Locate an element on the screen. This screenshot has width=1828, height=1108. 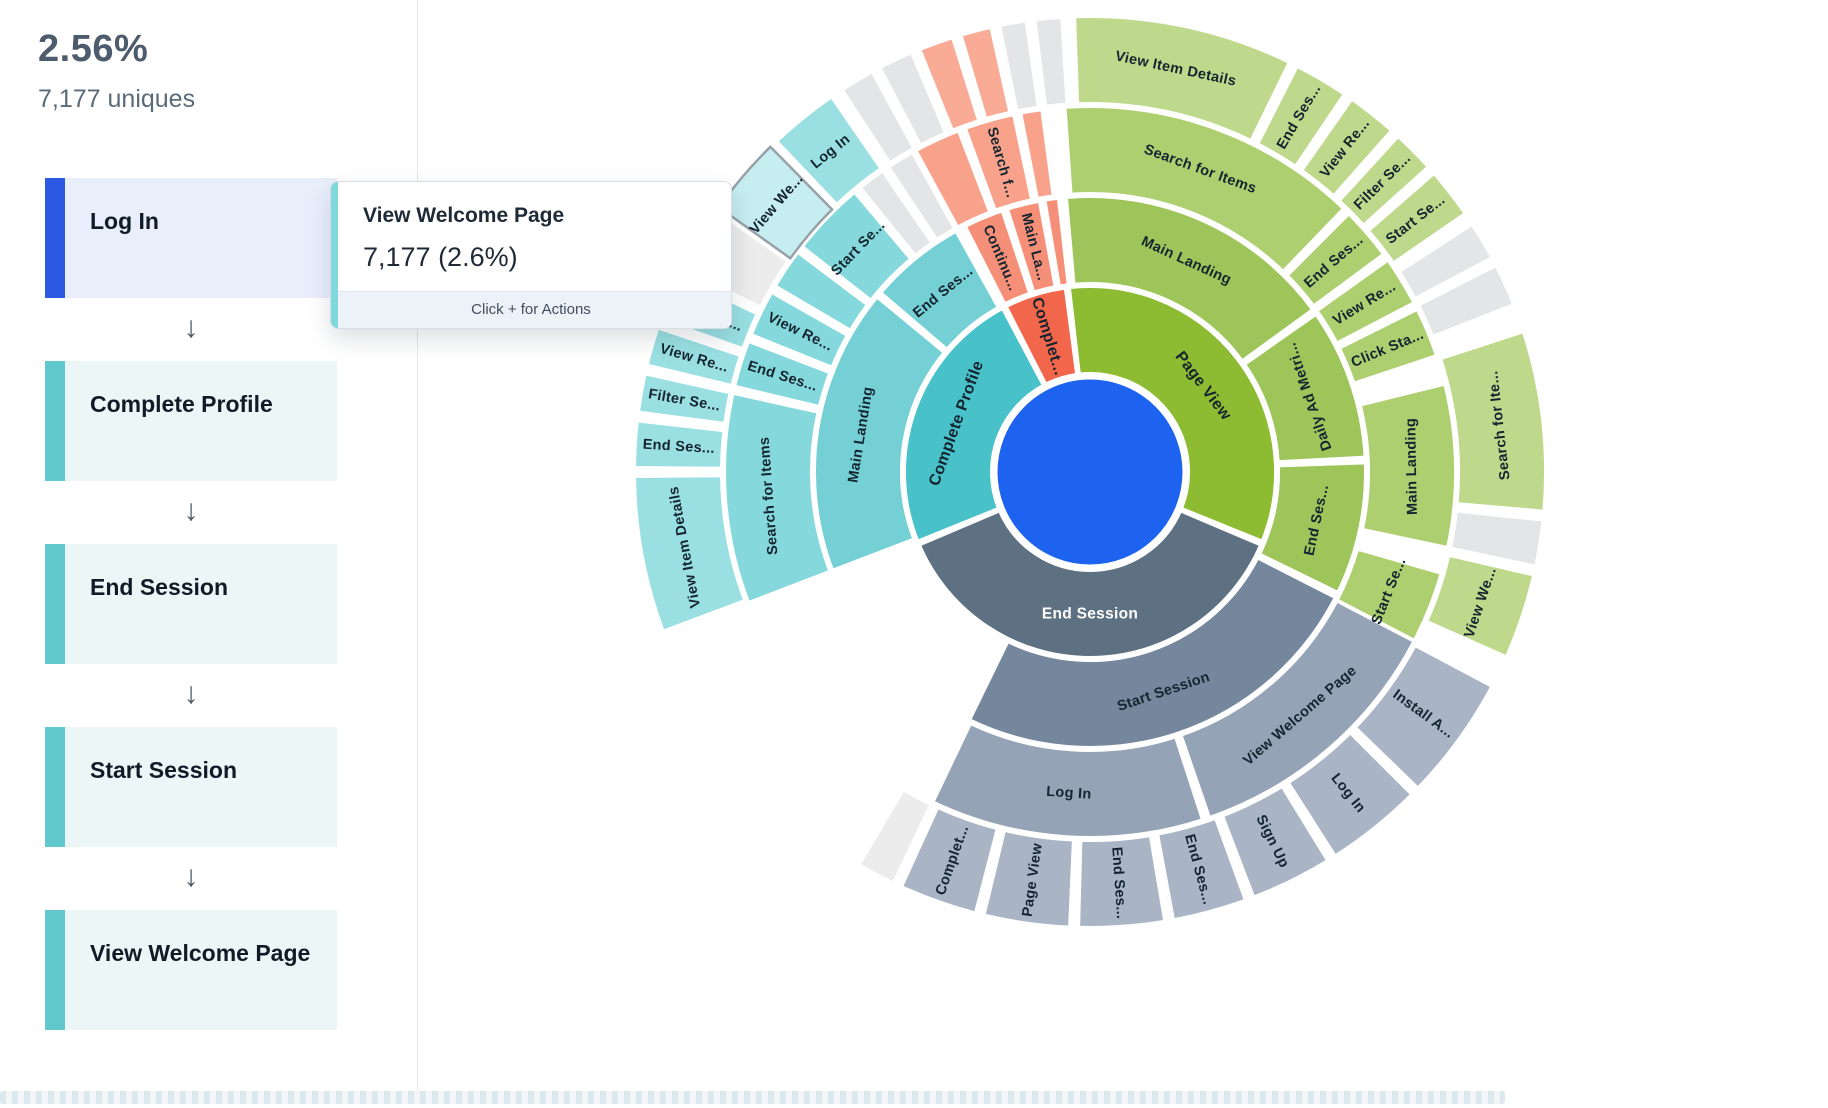
sunburst-segment-search-for-ite is located at coordinates (1493, 421).